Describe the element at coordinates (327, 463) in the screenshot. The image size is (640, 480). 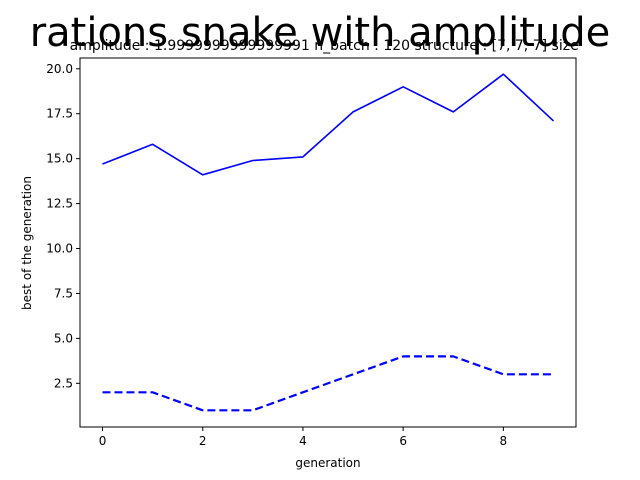
I see `x-axis-label: generation` at that location.